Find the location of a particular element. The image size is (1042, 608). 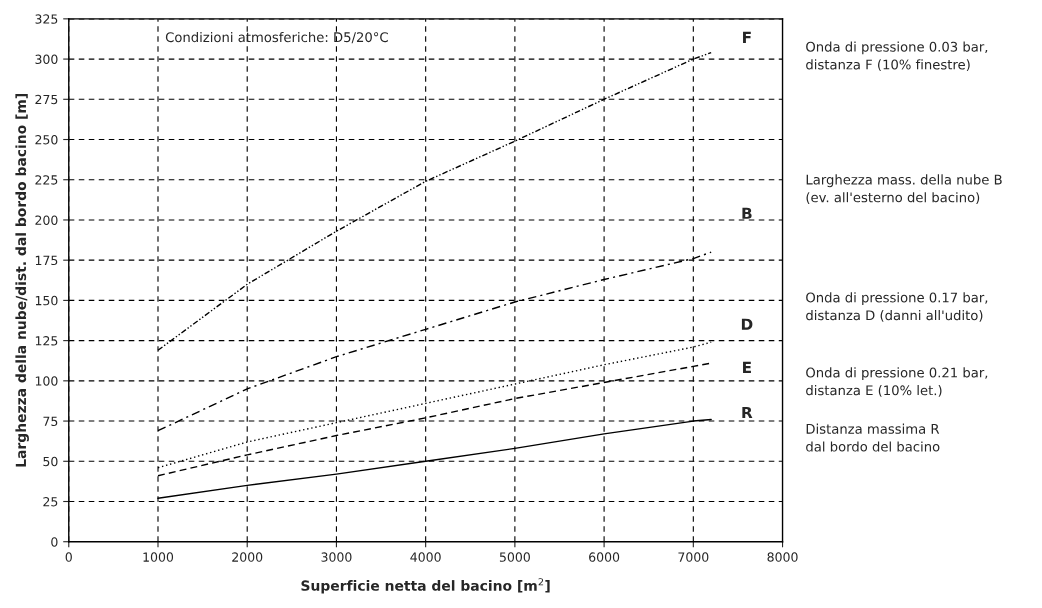

x-tick-label: 8000 is located at coordinates (782, 557).